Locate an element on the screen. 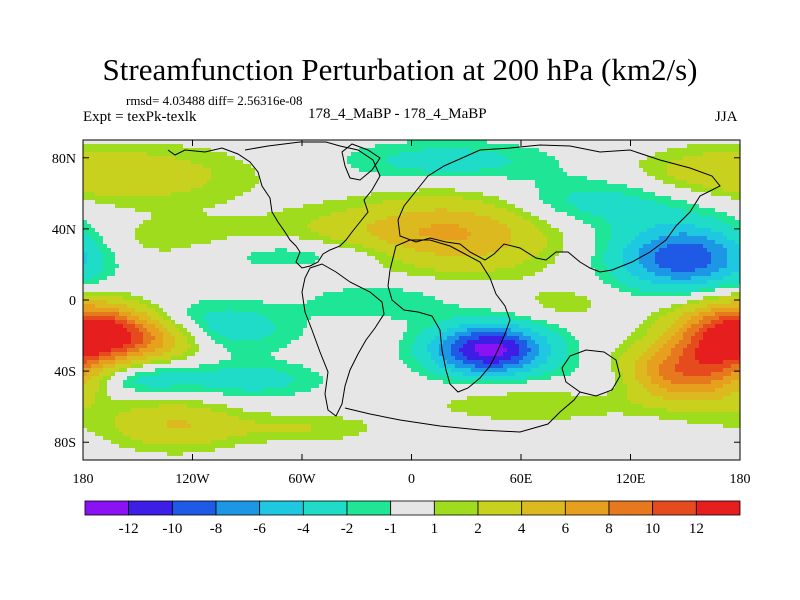  rmsd-diff-stats: rmsd= 4.03488 diff= 2.56316e-08 is located at coordinates (214, 100).